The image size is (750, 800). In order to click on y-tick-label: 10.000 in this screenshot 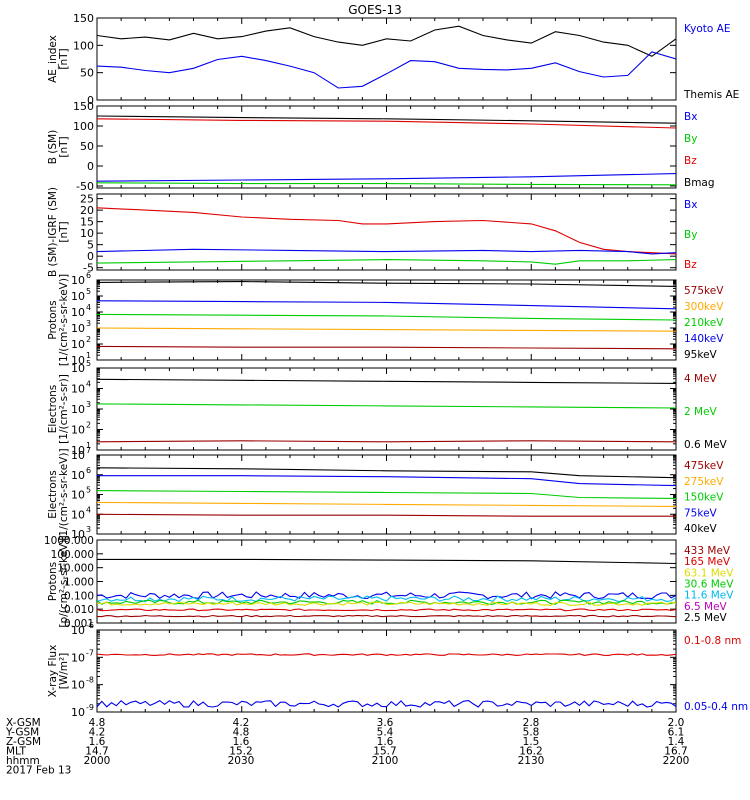, I will do `click(75, 569)`.